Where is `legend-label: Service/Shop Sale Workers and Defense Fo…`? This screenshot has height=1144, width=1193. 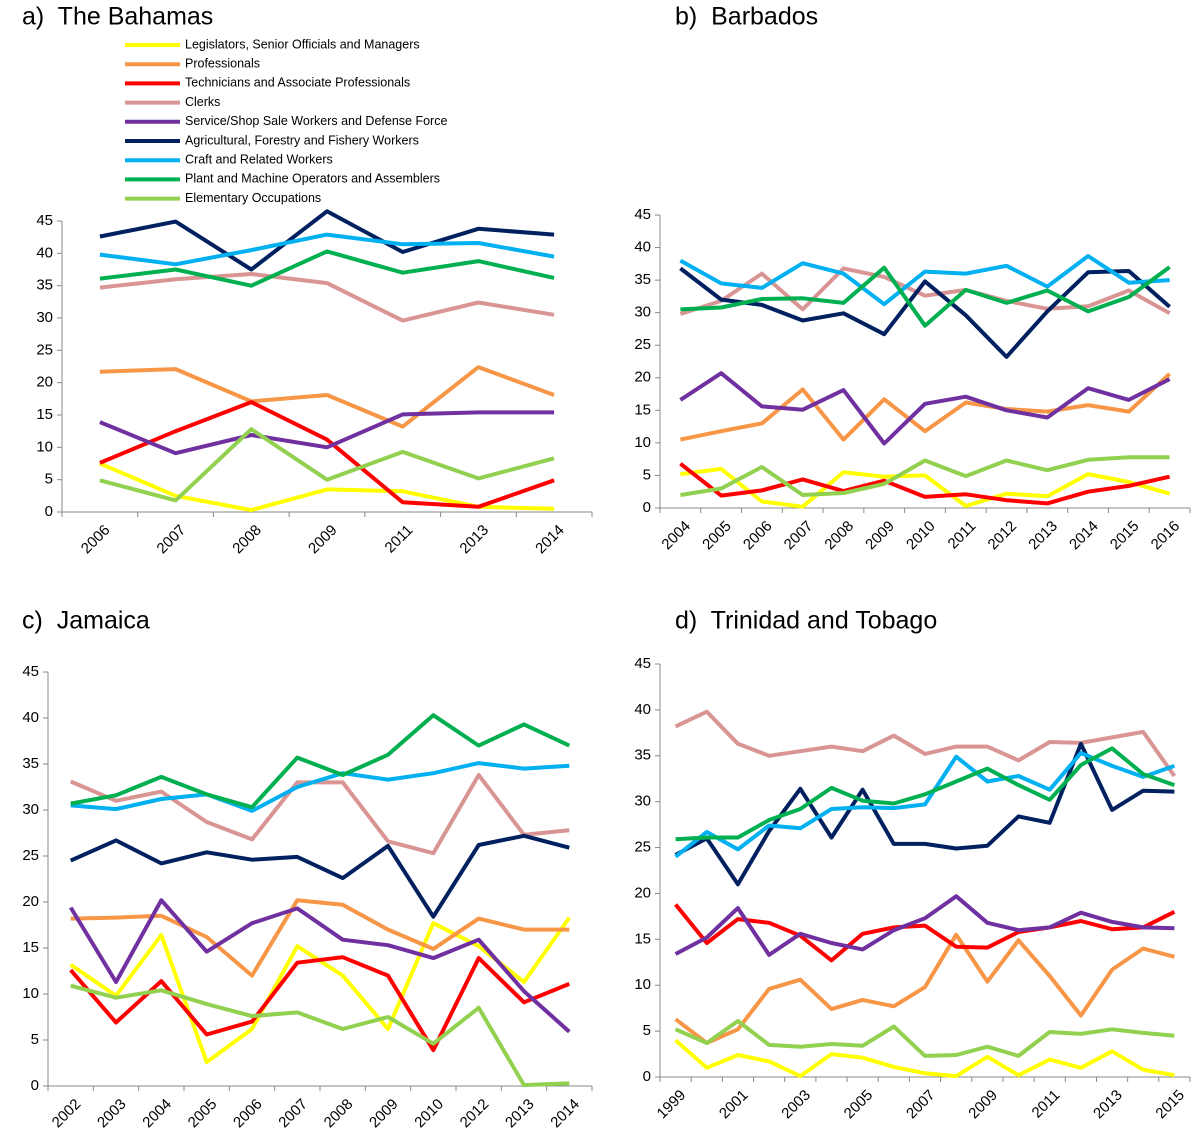
legend-label: Service/Shop Sale Workers and Defense Fo… is located at coordinates (316, 121).